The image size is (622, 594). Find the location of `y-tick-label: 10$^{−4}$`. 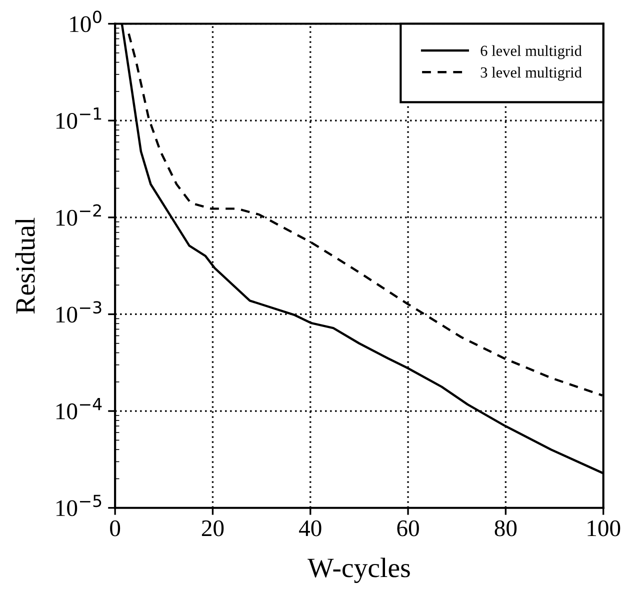

y-tick-label: 10$^{−4}$ is located at coordinates (79, 409).